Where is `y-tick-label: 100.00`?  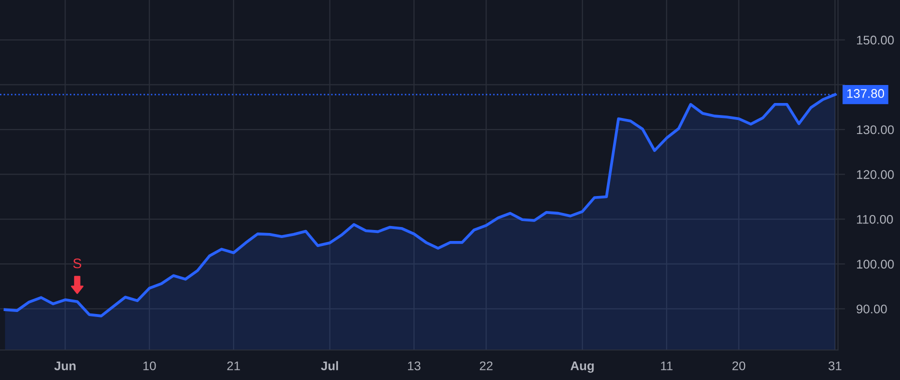 y-tick-label: 100.00 is located at coordinates (875, 264).